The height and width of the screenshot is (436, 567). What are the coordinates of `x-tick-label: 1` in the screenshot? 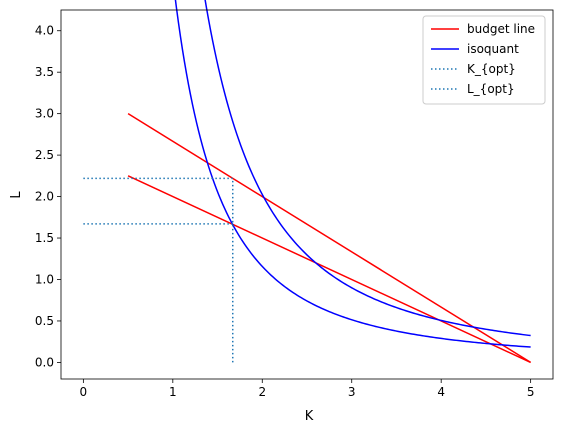 It's located at (173, 392).